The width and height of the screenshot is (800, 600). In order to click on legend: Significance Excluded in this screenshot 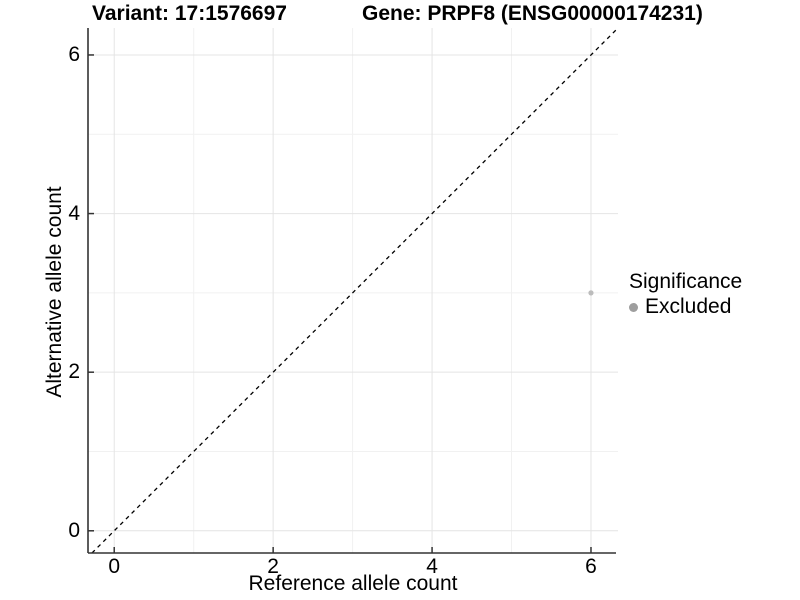, I will do `click(685, 294)`.